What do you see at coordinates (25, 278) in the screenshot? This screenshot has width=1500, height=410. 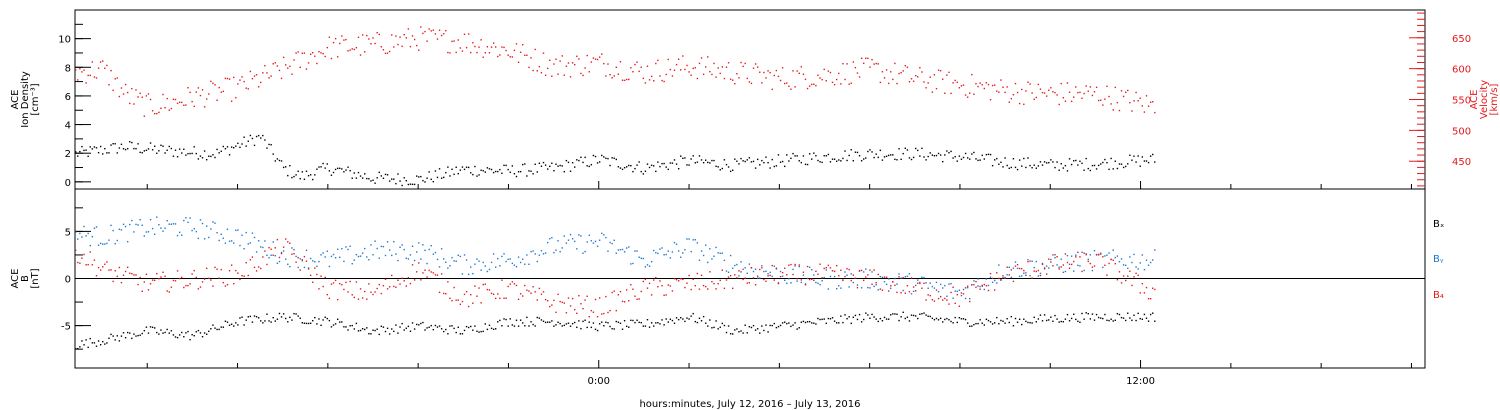 I see `axis-title-line: B` at bounding box center [25, 278].